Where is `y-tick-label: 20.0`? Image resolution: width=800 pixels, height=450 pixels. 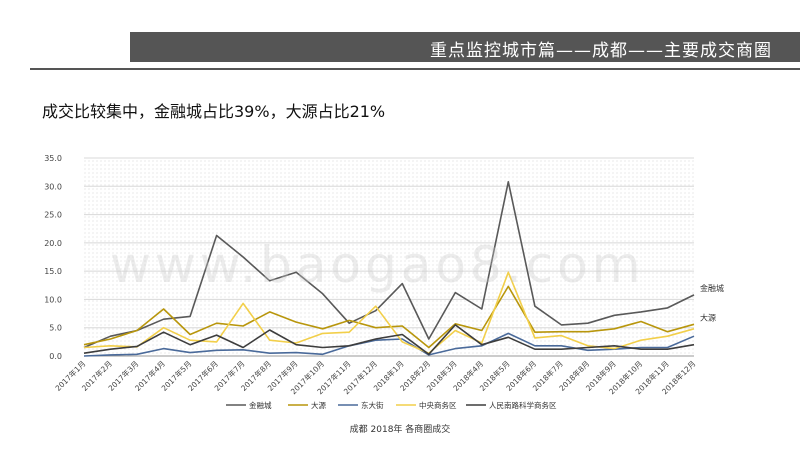 y-tick-label: 20.0 is located at coordinates (53, 243).